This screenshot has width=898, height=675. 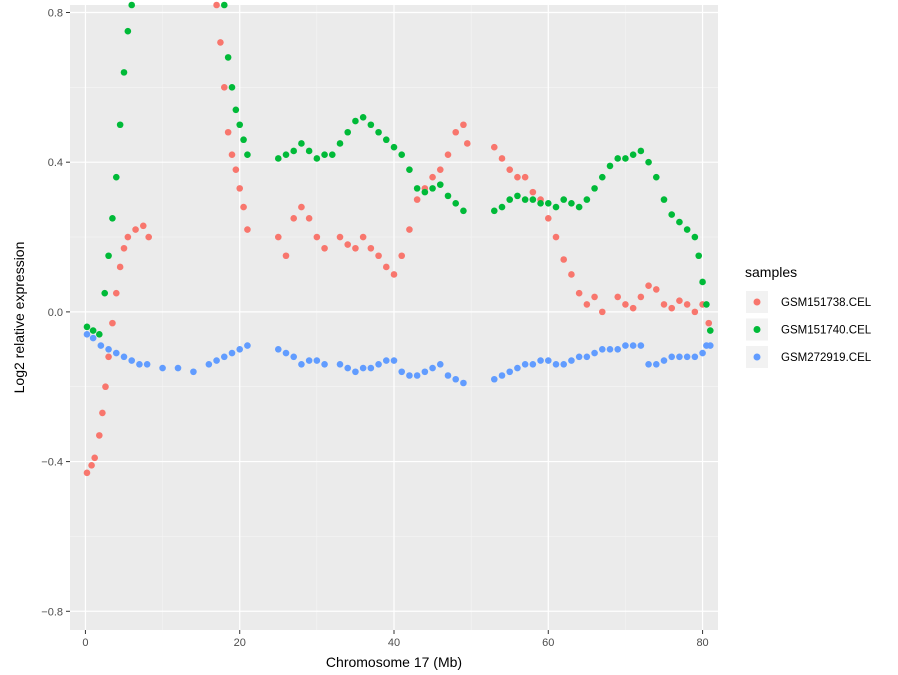 What do you see at coordinates (52, 463) in the screenshot?
I see `y-tick-label: −0.4` at bounding box center [52, 463].